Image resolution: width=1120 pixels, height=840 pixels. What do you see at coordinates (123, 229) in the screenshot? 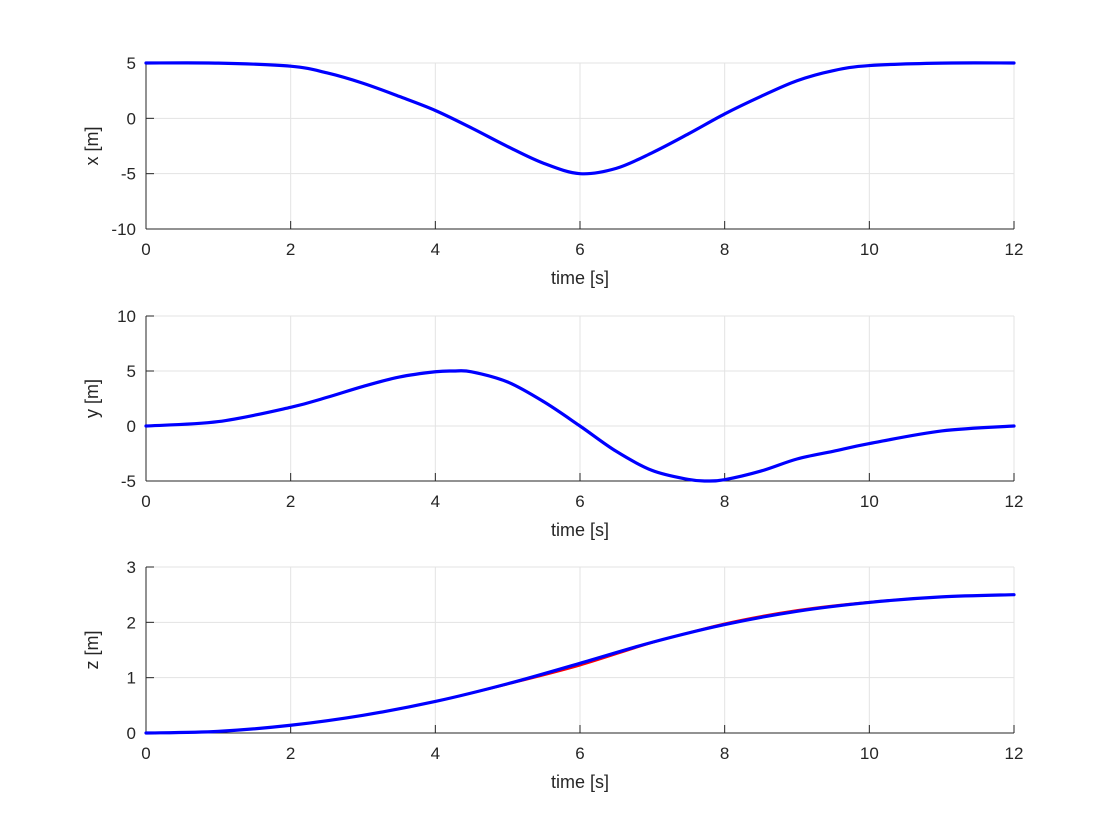
I see `y-tick-label: -10` at bounding box center [123, 229].